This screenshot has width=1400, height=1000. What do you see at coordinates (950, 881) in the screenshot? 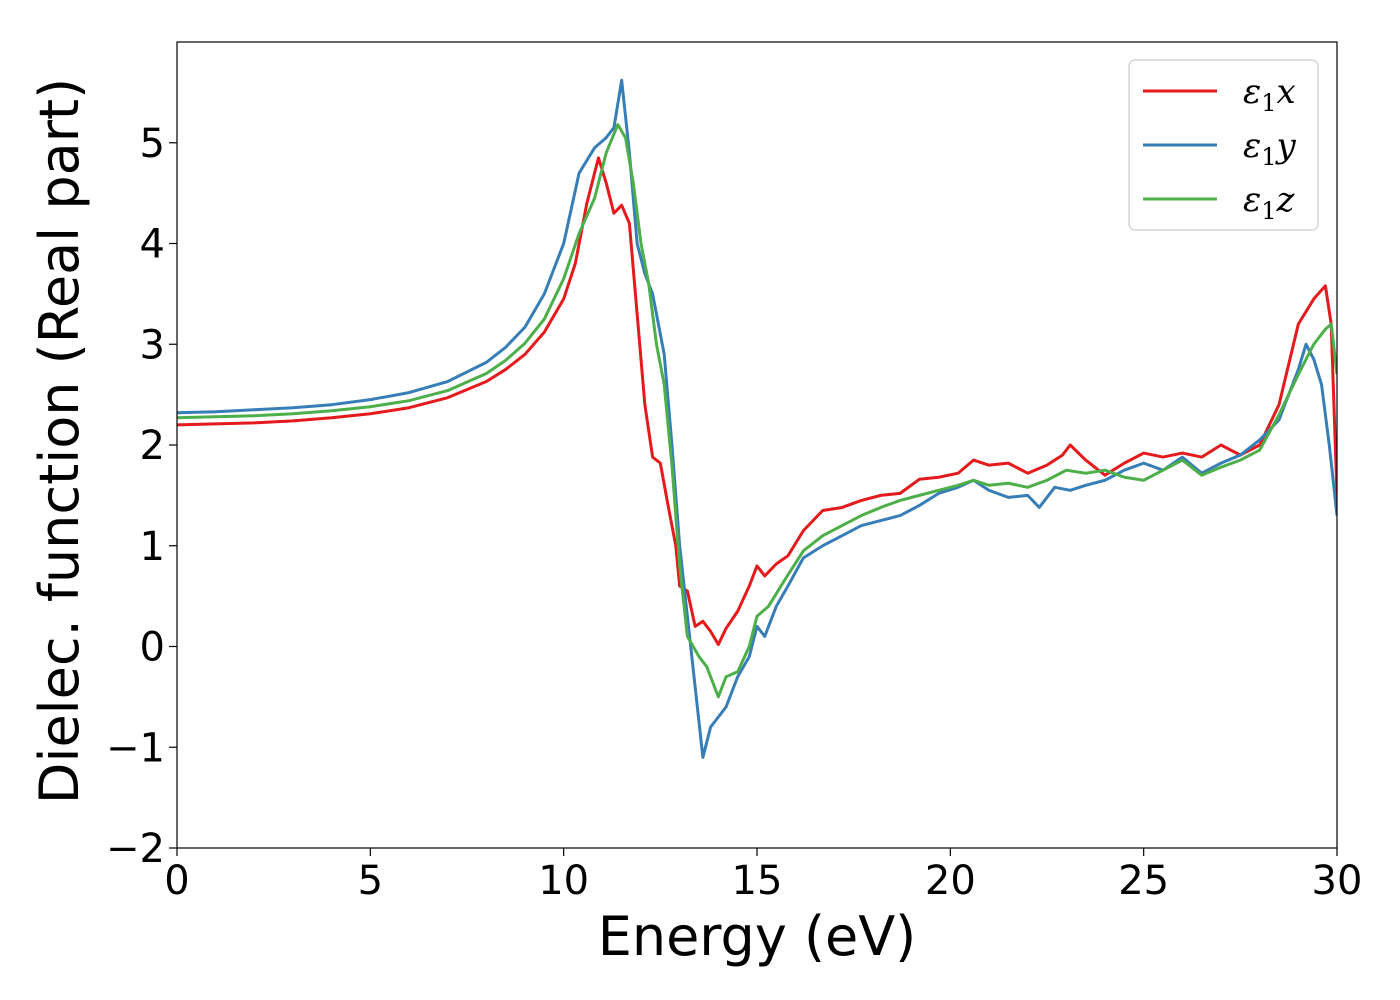
I see `x-tick-label: 20` at bounding box center [950, 881].